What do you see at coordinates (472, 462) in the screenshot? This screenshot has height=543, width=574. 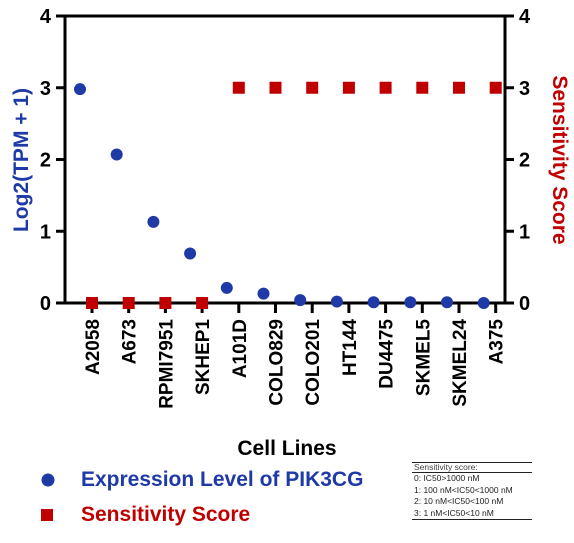 I see `key-top-rule` at bounding box center [472, 462].